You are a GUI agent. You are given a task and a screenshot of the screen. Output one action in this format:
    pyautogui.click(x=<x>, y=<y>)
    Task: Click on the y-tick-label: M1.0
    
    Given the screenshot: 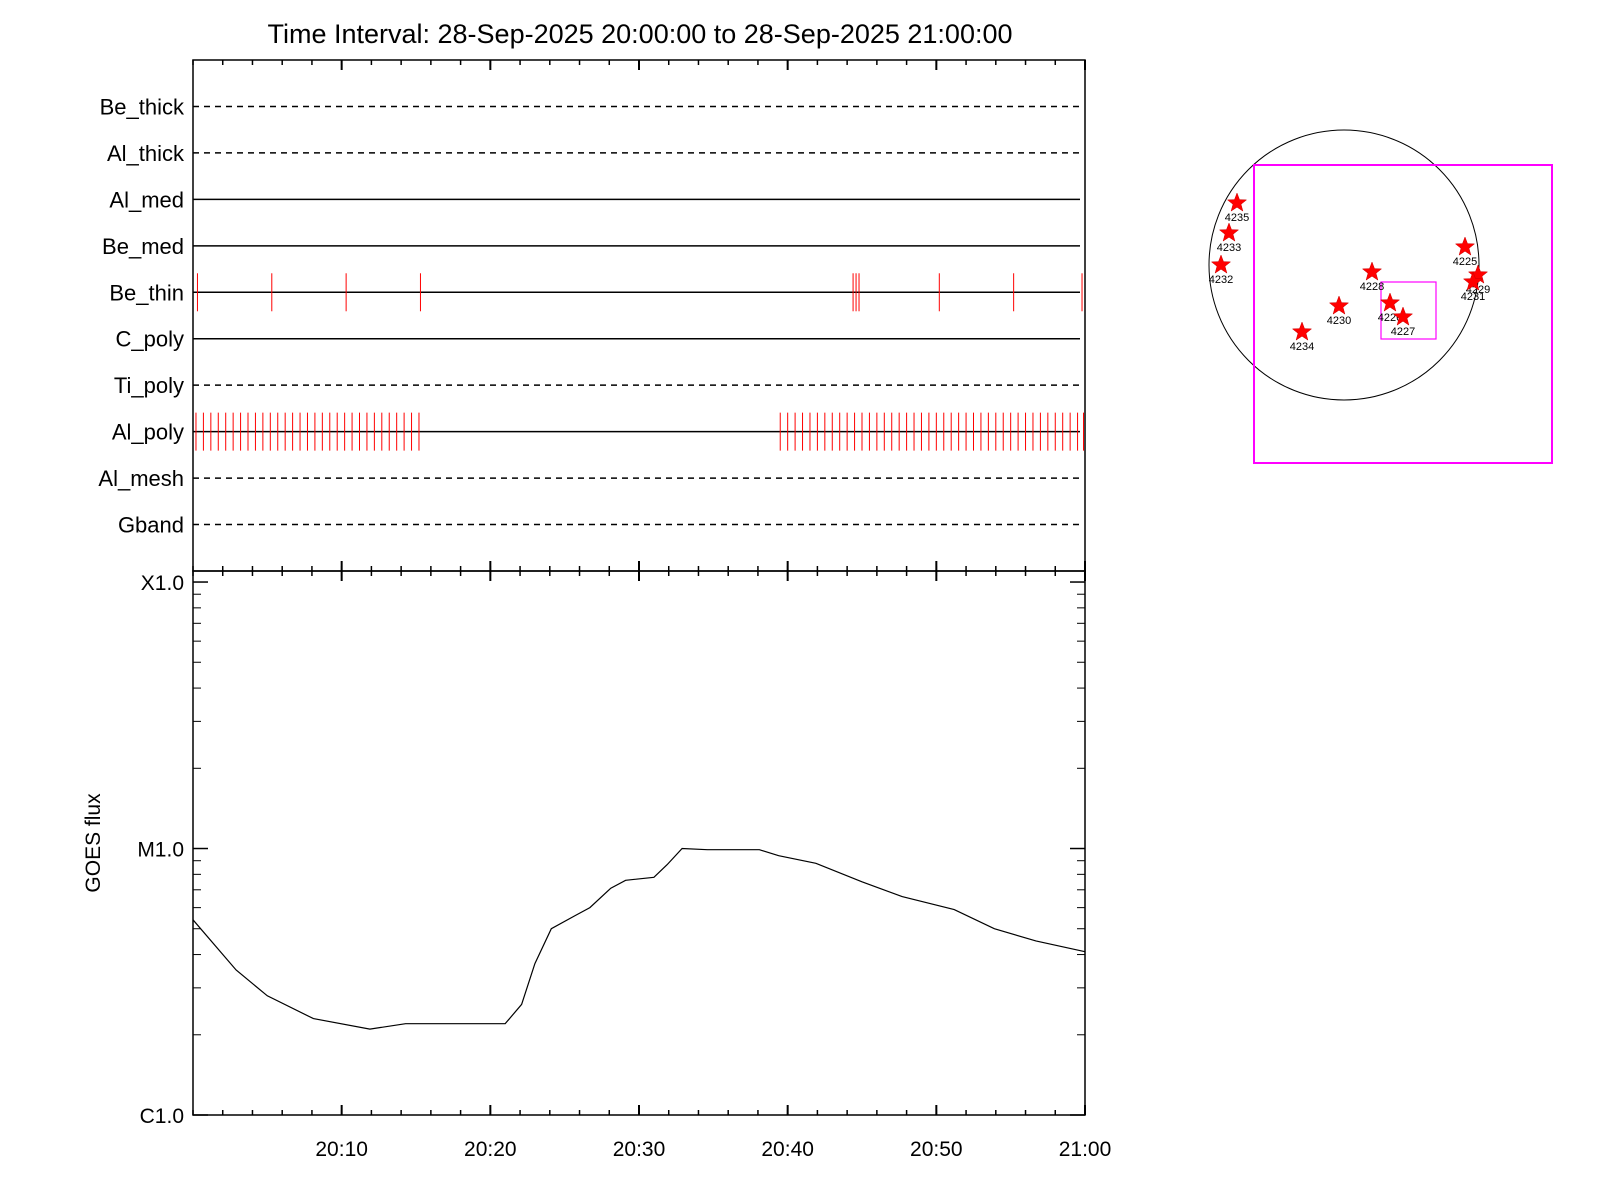 What is the action you would take?
    pyautogui.click(x=160, y=850)
    